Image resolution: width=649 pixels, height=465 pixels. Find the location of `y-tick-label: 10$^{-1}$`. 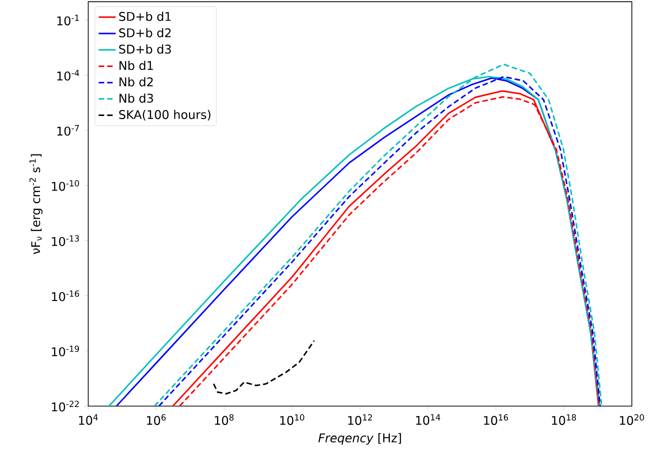

y-tick-label: 10$^{-1}$ is located at coordinates (68, 20).